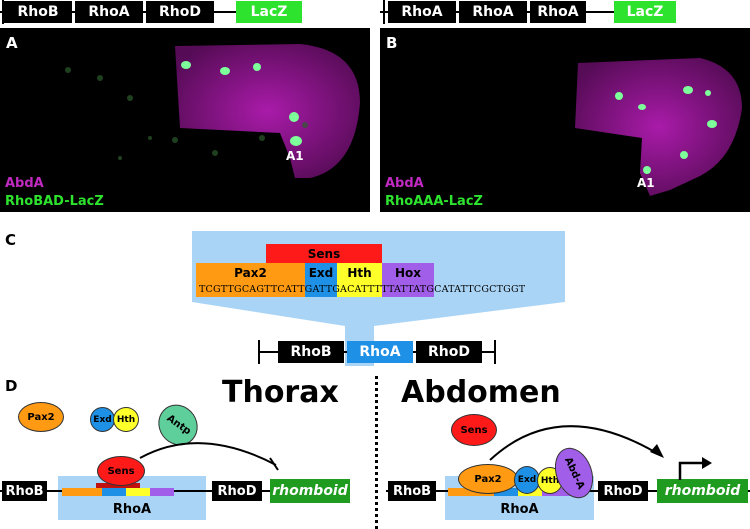  What do you see at coordinates (321, 272) in the screenshot?
I see `exd-site: Exd` at bounding box center [321, 272].